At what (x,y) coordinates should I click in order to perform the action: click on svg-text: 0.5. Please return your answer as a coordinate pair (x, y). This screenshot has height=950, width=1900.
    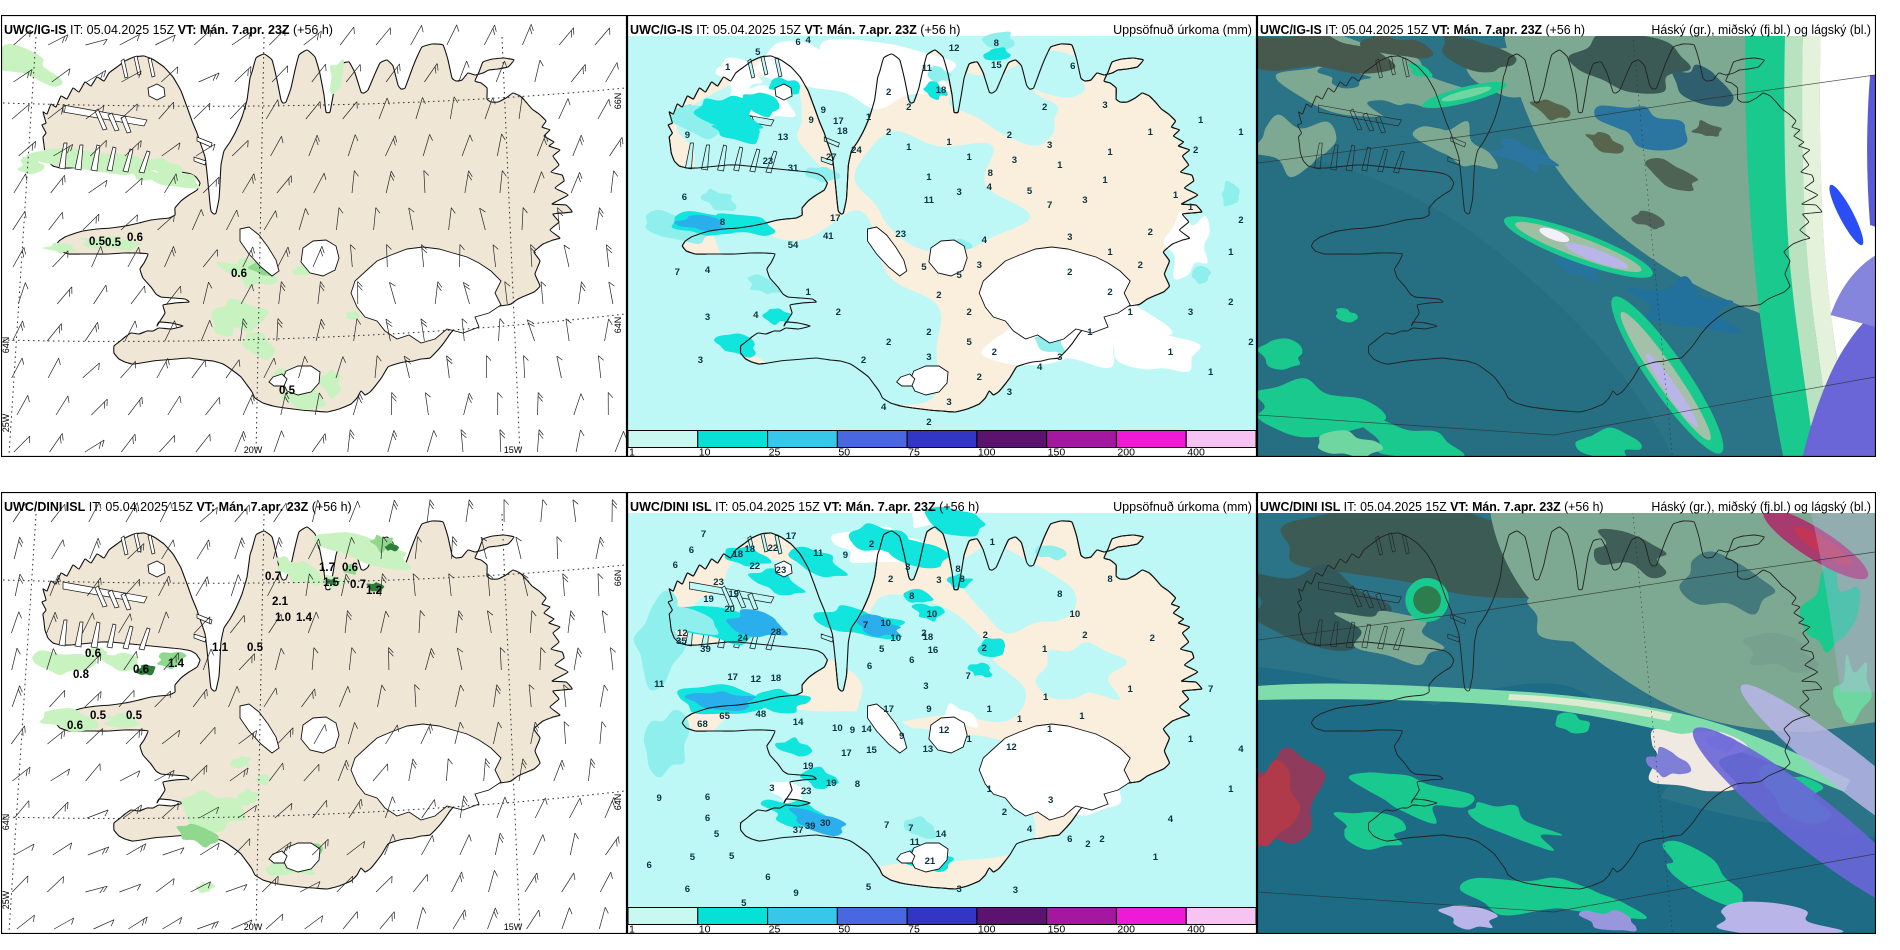
    Looking at the image, I should click on (113, 243).